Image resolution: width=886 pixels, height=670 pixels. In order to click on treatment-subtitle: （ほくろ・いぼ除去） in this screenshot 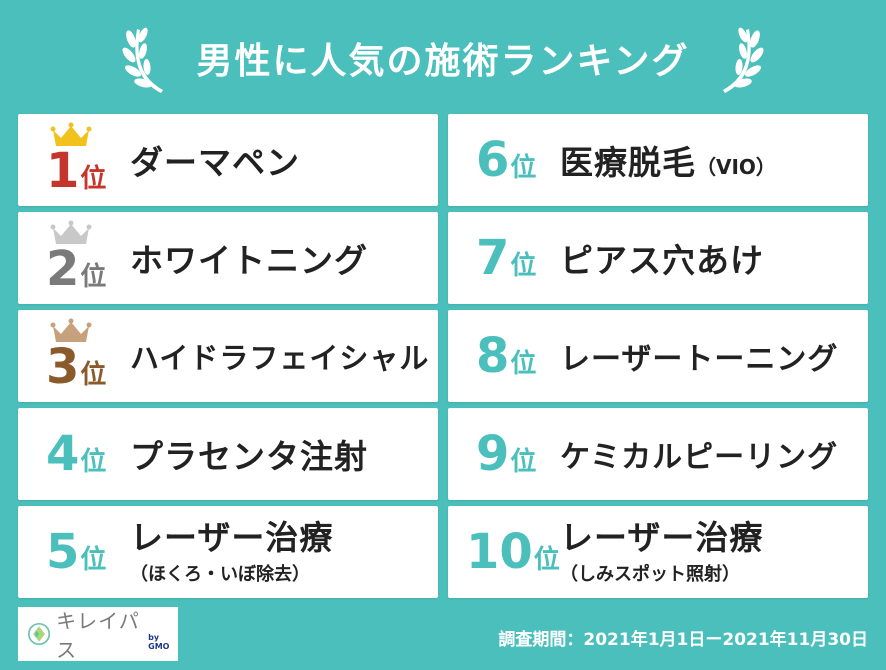, I will do `click(220, 574)`.